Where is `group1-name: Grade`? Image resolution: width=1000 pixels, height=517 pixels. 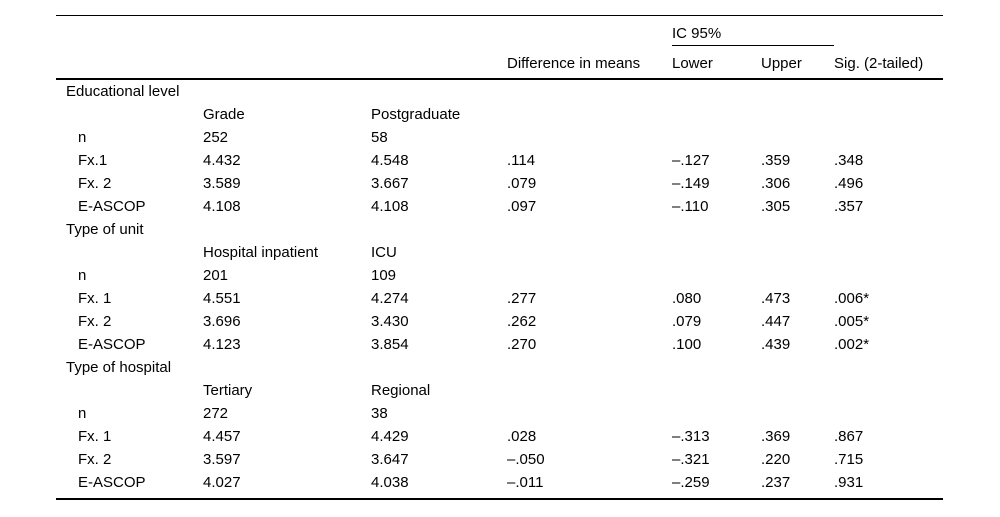
group1-name: Grade is located at coordinates (224, 114).